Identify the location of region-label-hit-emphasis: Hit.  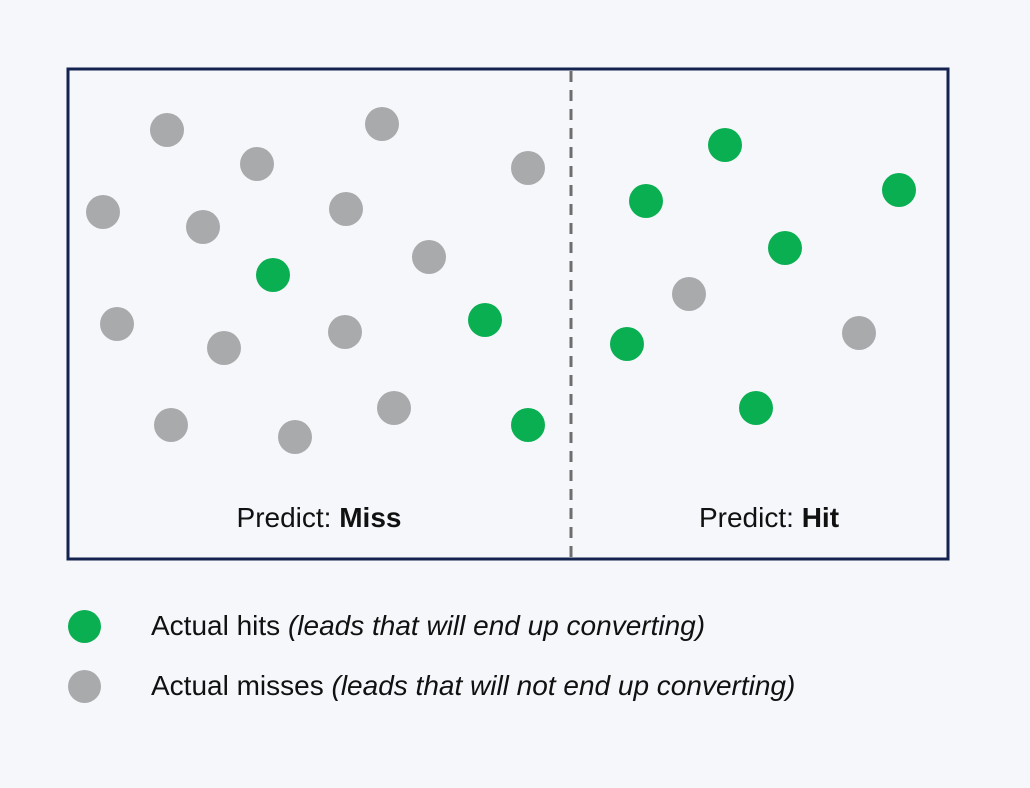
(820, 517).